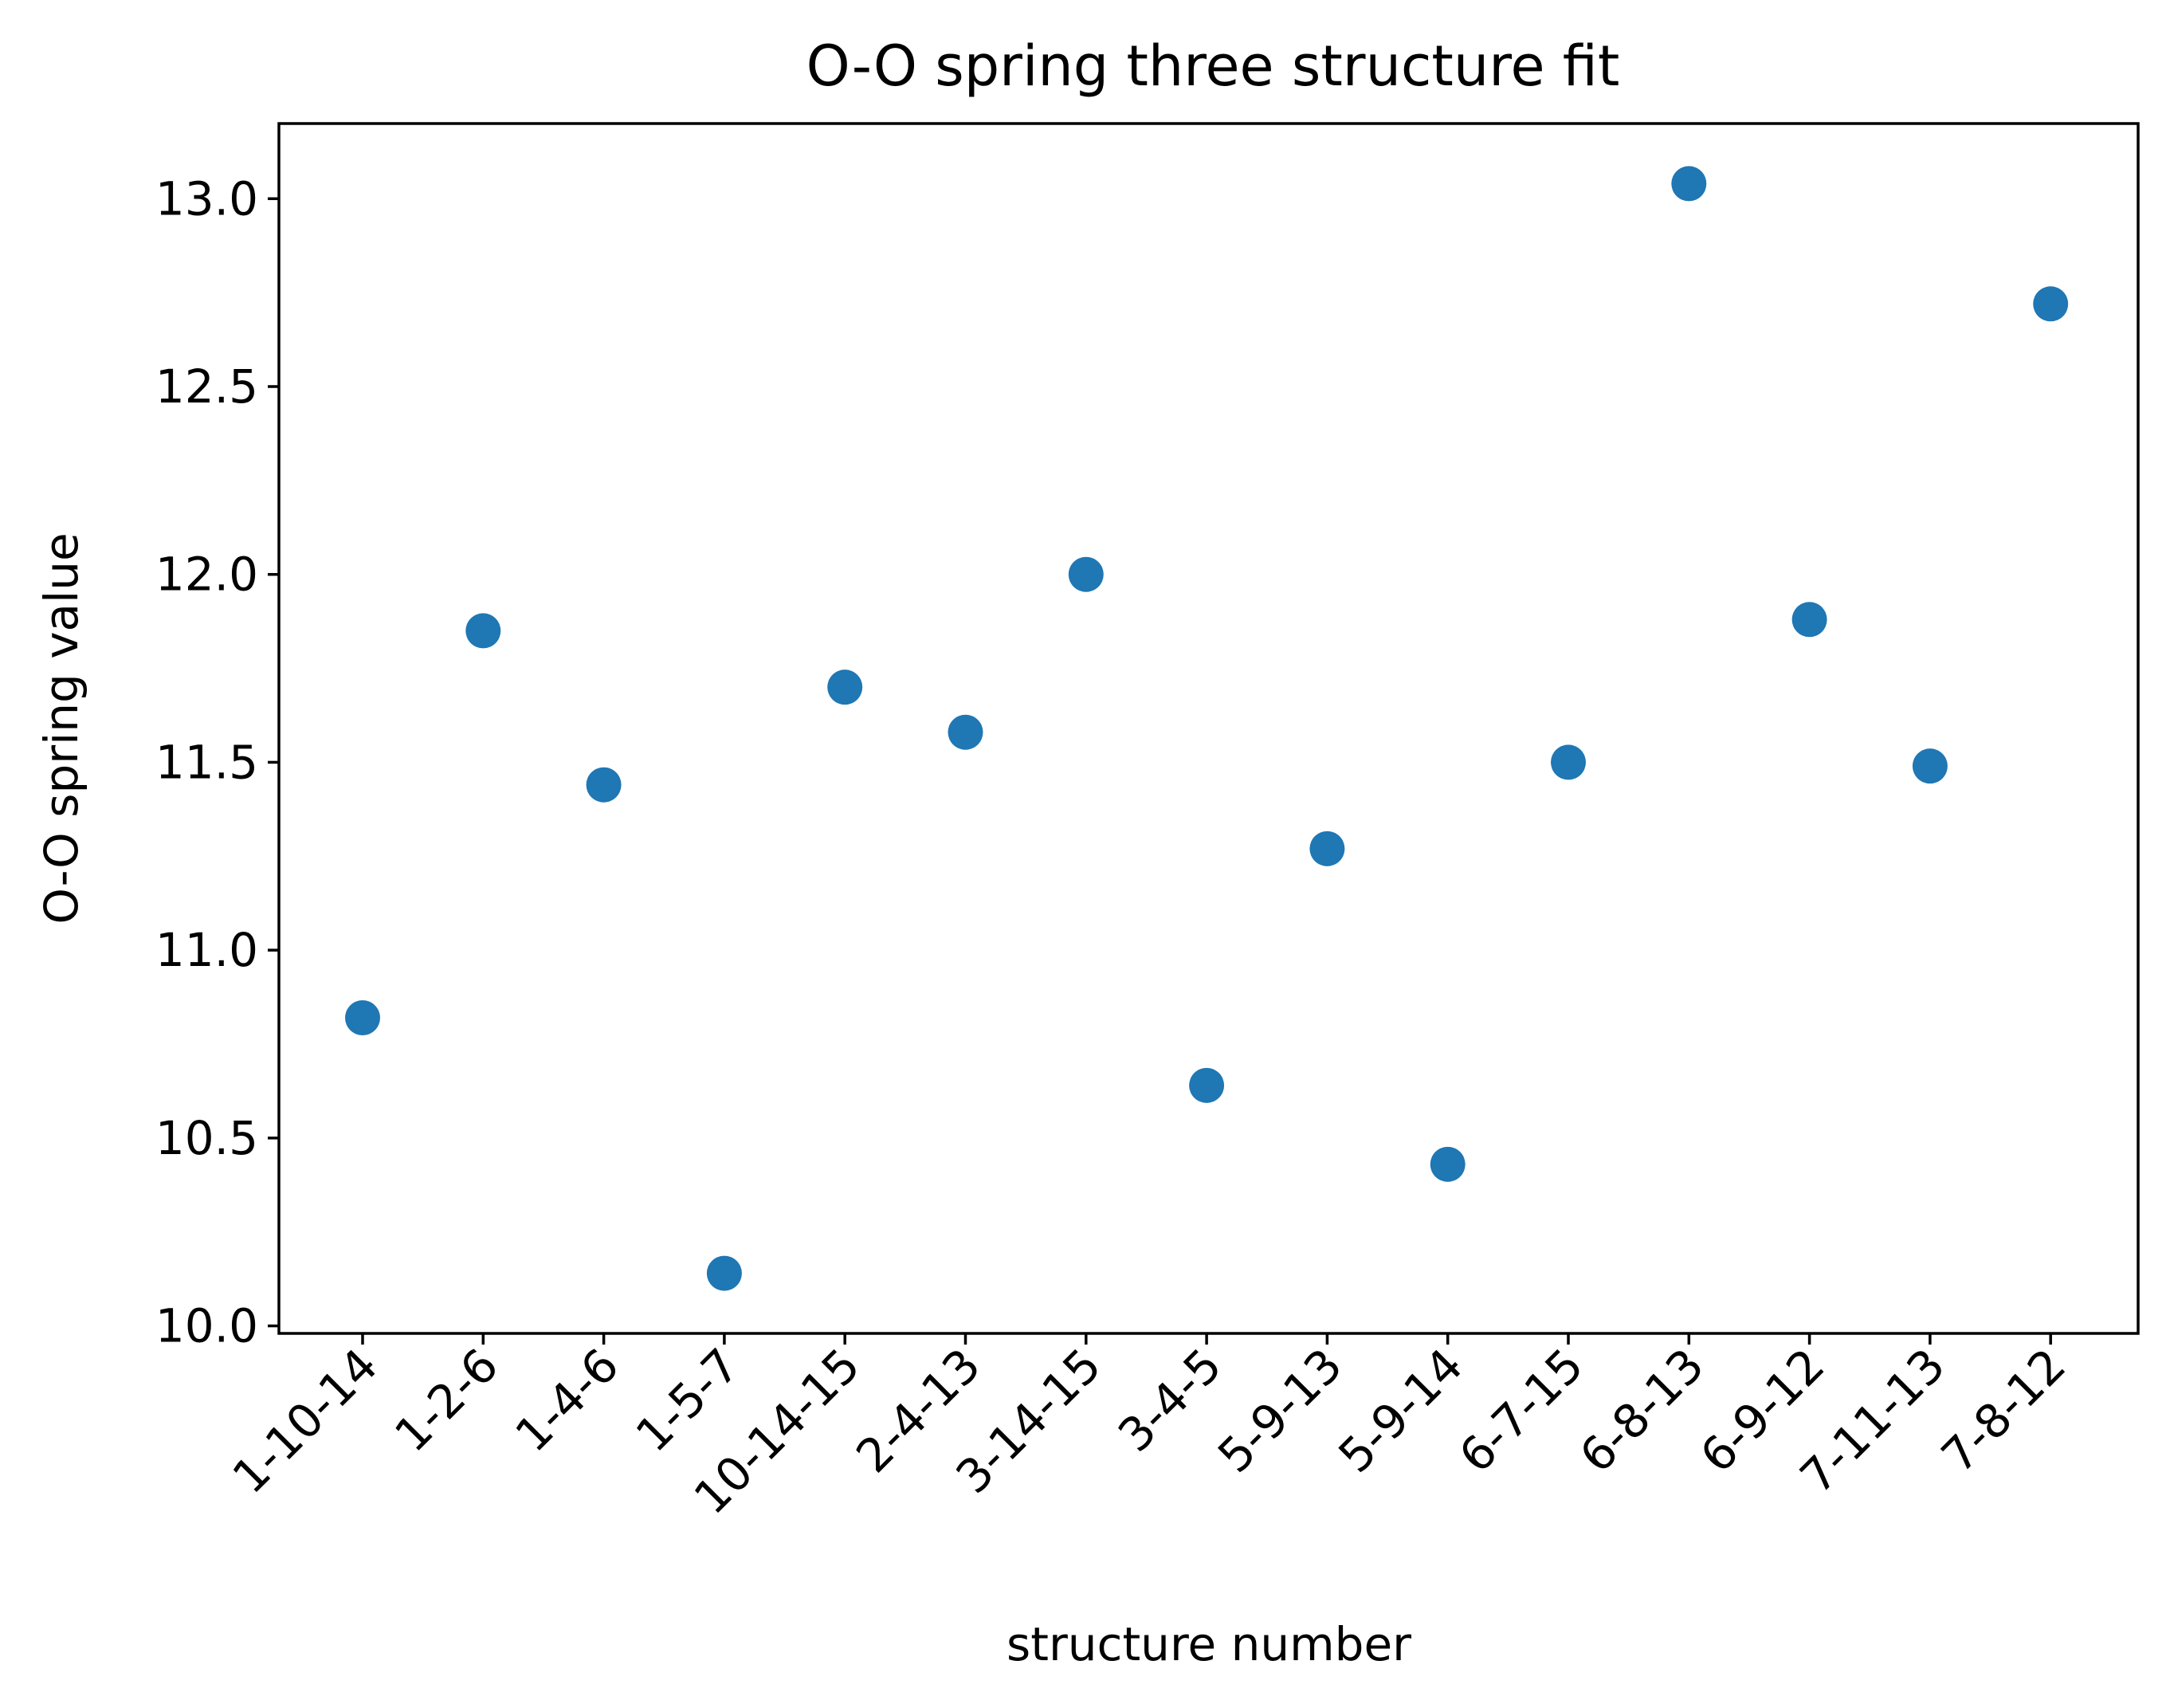 The image size is (2170, 1708). I want to click on y-axis-label: O-O spring value, so click(61, 728).